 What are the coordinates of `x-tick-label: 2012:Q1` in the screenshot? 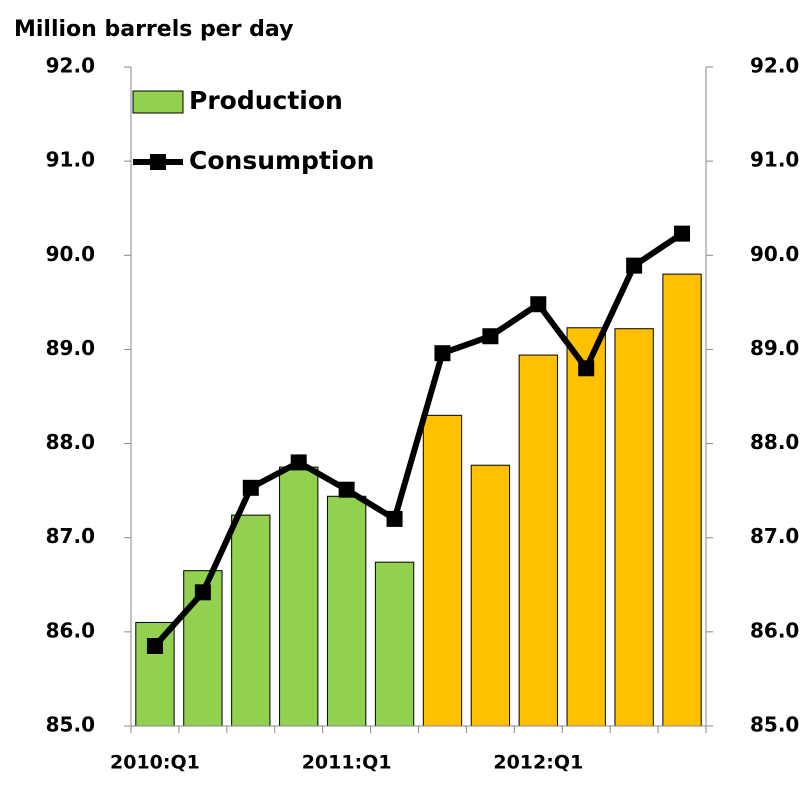 It's located at (538, 763).